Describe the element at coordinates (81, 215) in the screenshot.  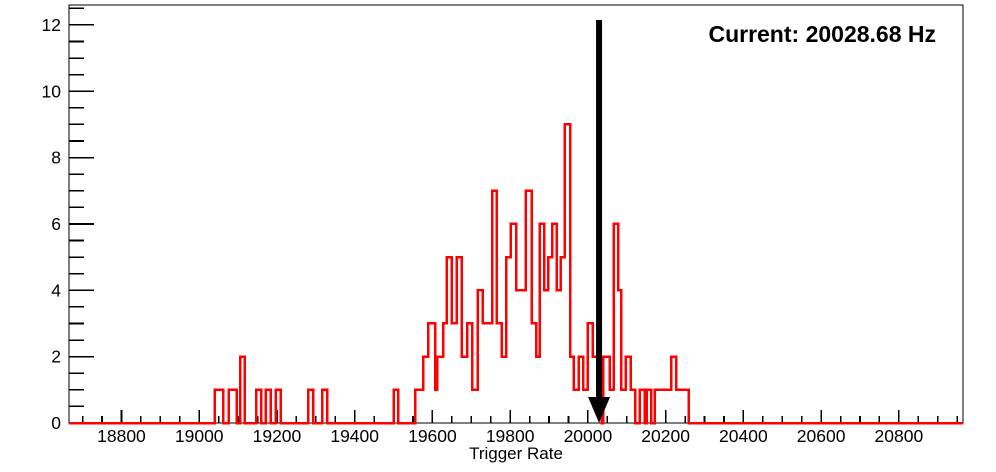
I see `y-axis-ticks` at that location.